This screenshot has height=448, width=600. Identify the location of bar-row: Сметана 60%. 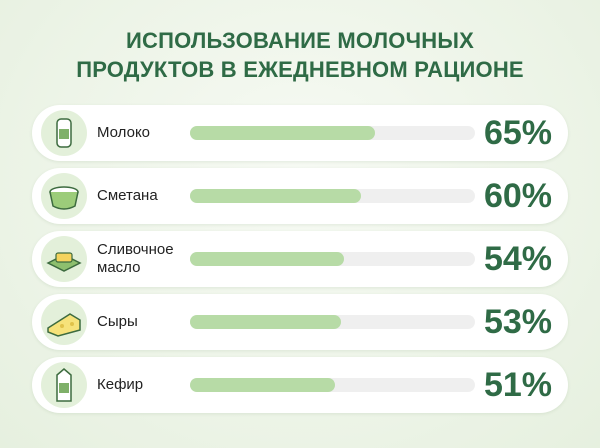
(300, 196).